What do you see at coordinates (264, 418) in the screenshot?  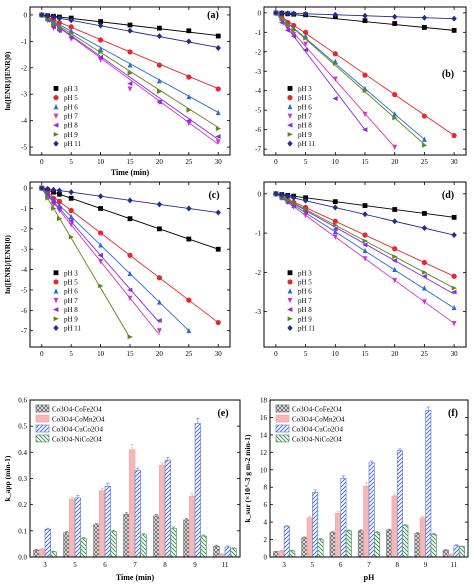 I see `y-tick-label: 16` at bounding box center [264, 418].